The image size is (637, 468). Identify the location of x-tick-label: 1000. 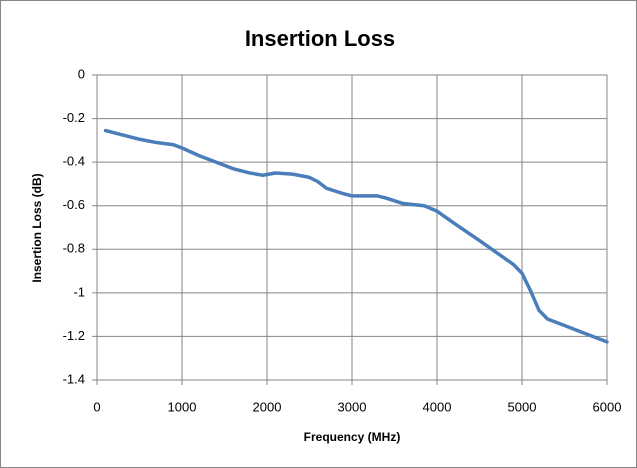
(182, 406).